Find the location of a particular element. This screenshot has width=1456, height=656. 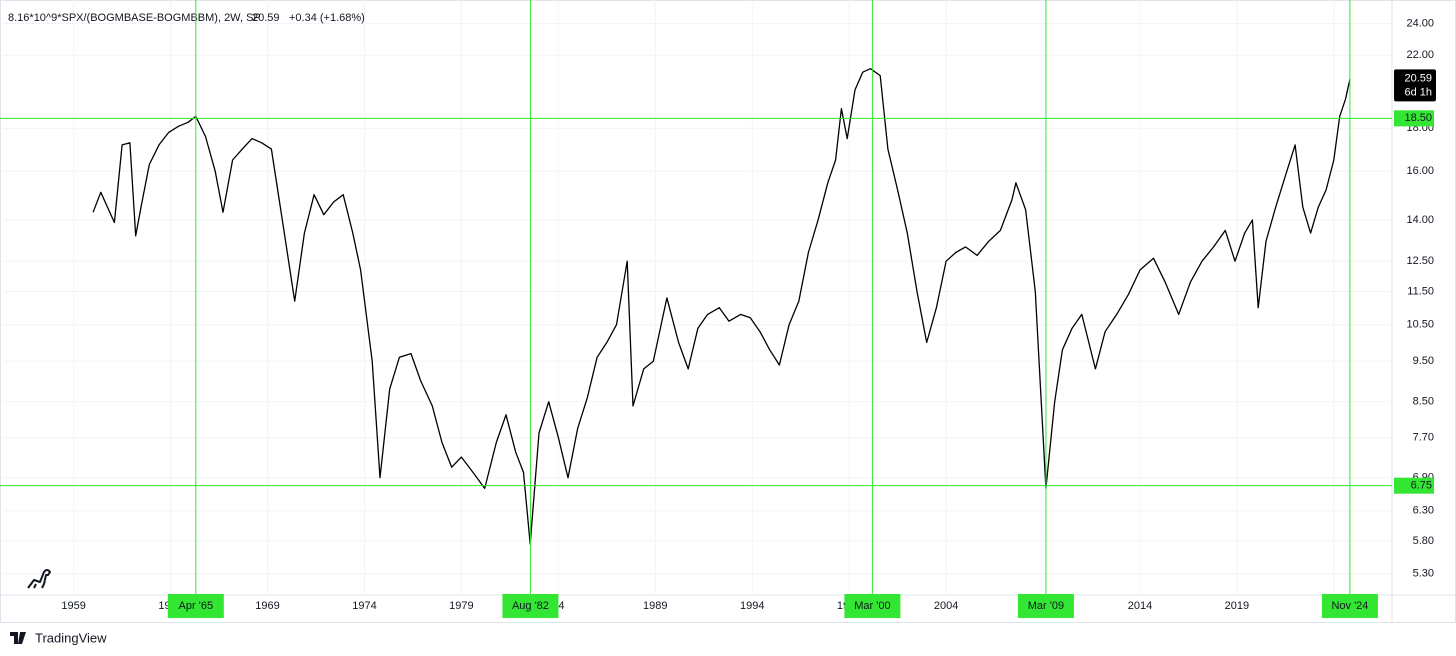

brand-name: TradingView is located at coordinates (71, 637).